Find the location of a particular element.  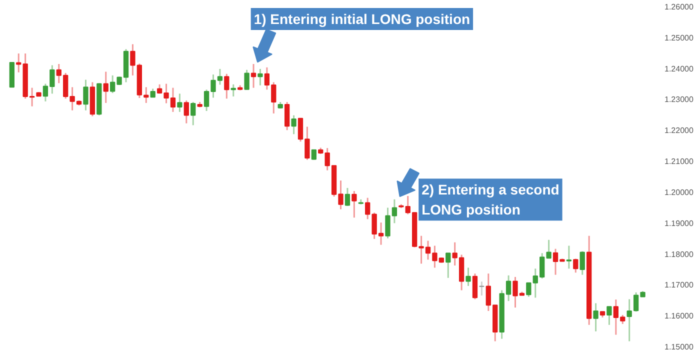

y-tick-label: 1.20000 is located at coordinates (679, 192).